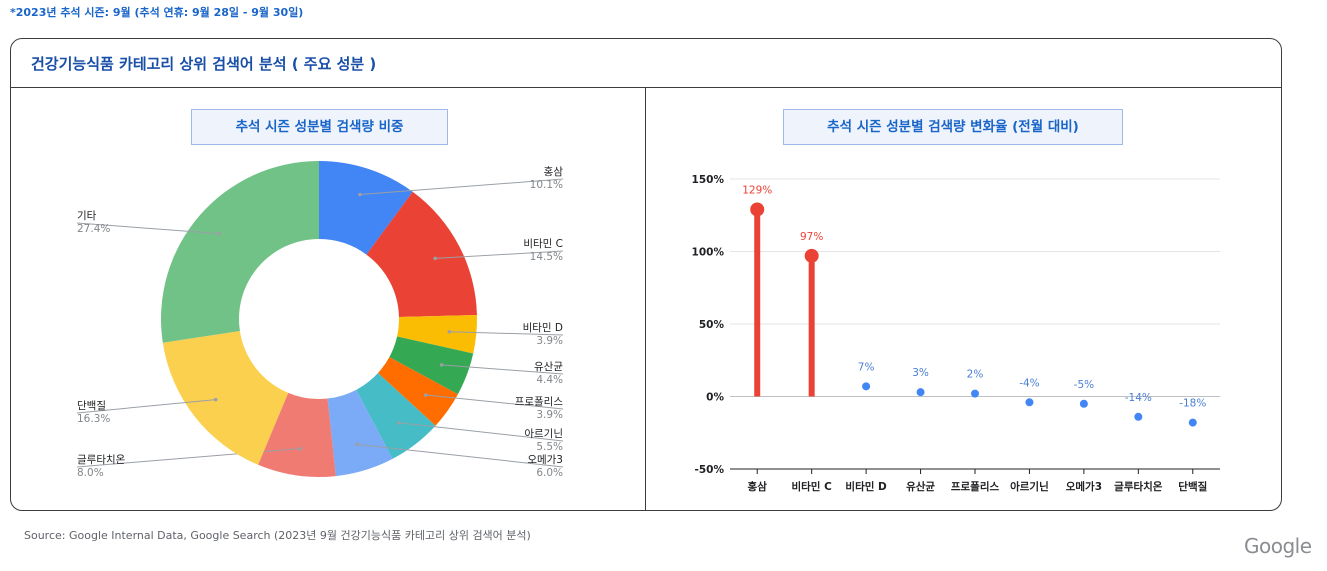 Image resolution: width=1327 pixels, height=571 pixels. I want to click on slice-value-label: 5.5%, so click(549, 447).